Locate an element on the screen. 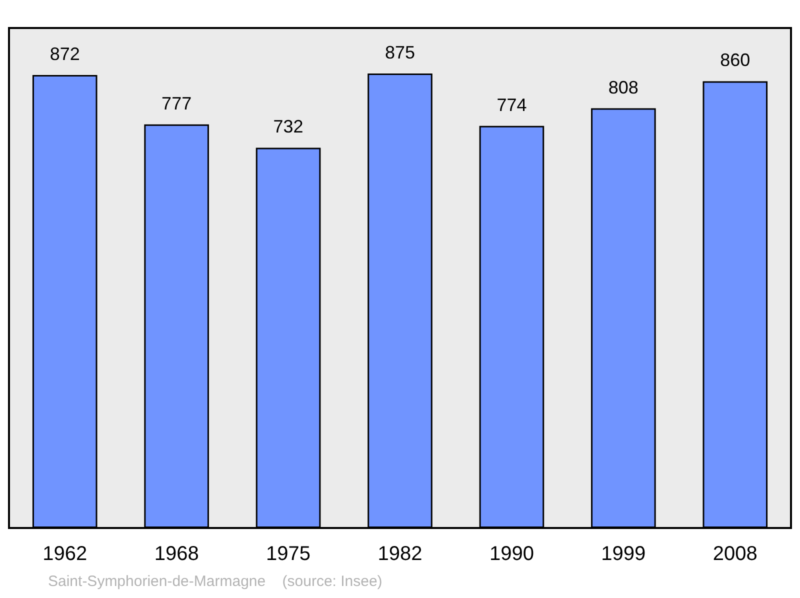  x-tick-label: 1999 is located at coordinates (623, 554).